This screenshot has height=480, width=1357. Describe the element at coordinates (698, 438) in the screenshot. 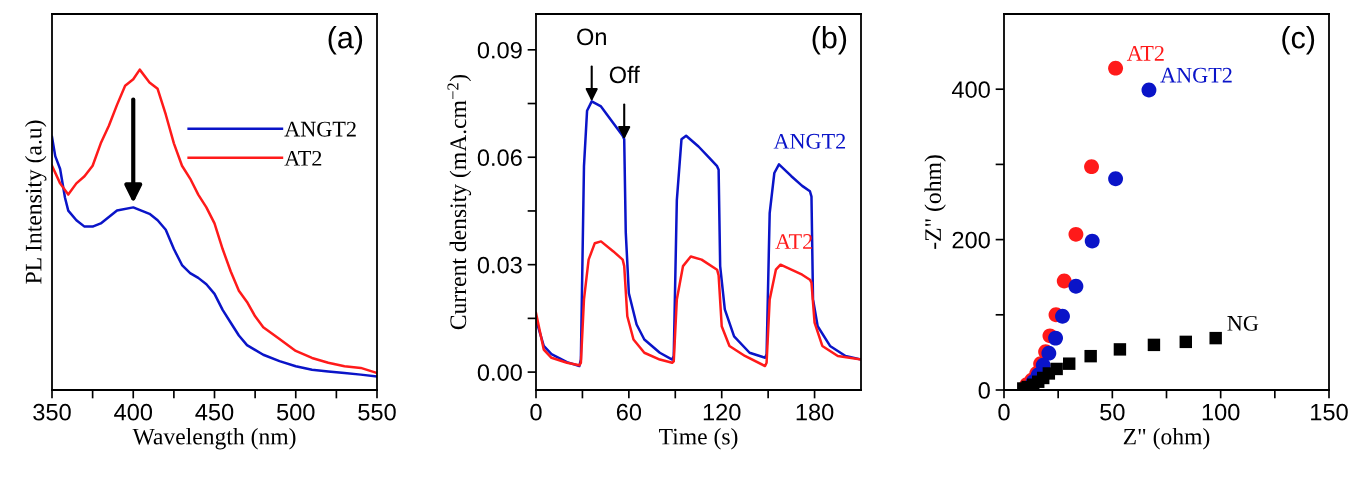

I see `x-axis-title: Time (s)` at that location.